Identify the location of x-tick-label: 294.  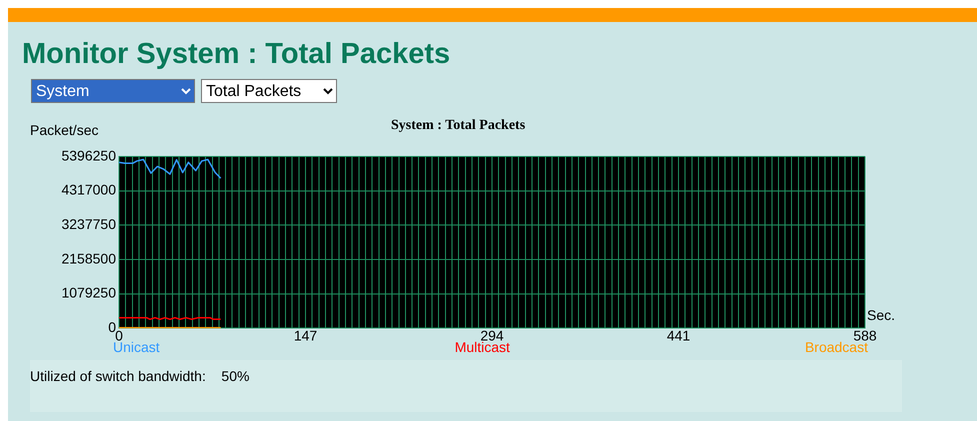
(492, 335).